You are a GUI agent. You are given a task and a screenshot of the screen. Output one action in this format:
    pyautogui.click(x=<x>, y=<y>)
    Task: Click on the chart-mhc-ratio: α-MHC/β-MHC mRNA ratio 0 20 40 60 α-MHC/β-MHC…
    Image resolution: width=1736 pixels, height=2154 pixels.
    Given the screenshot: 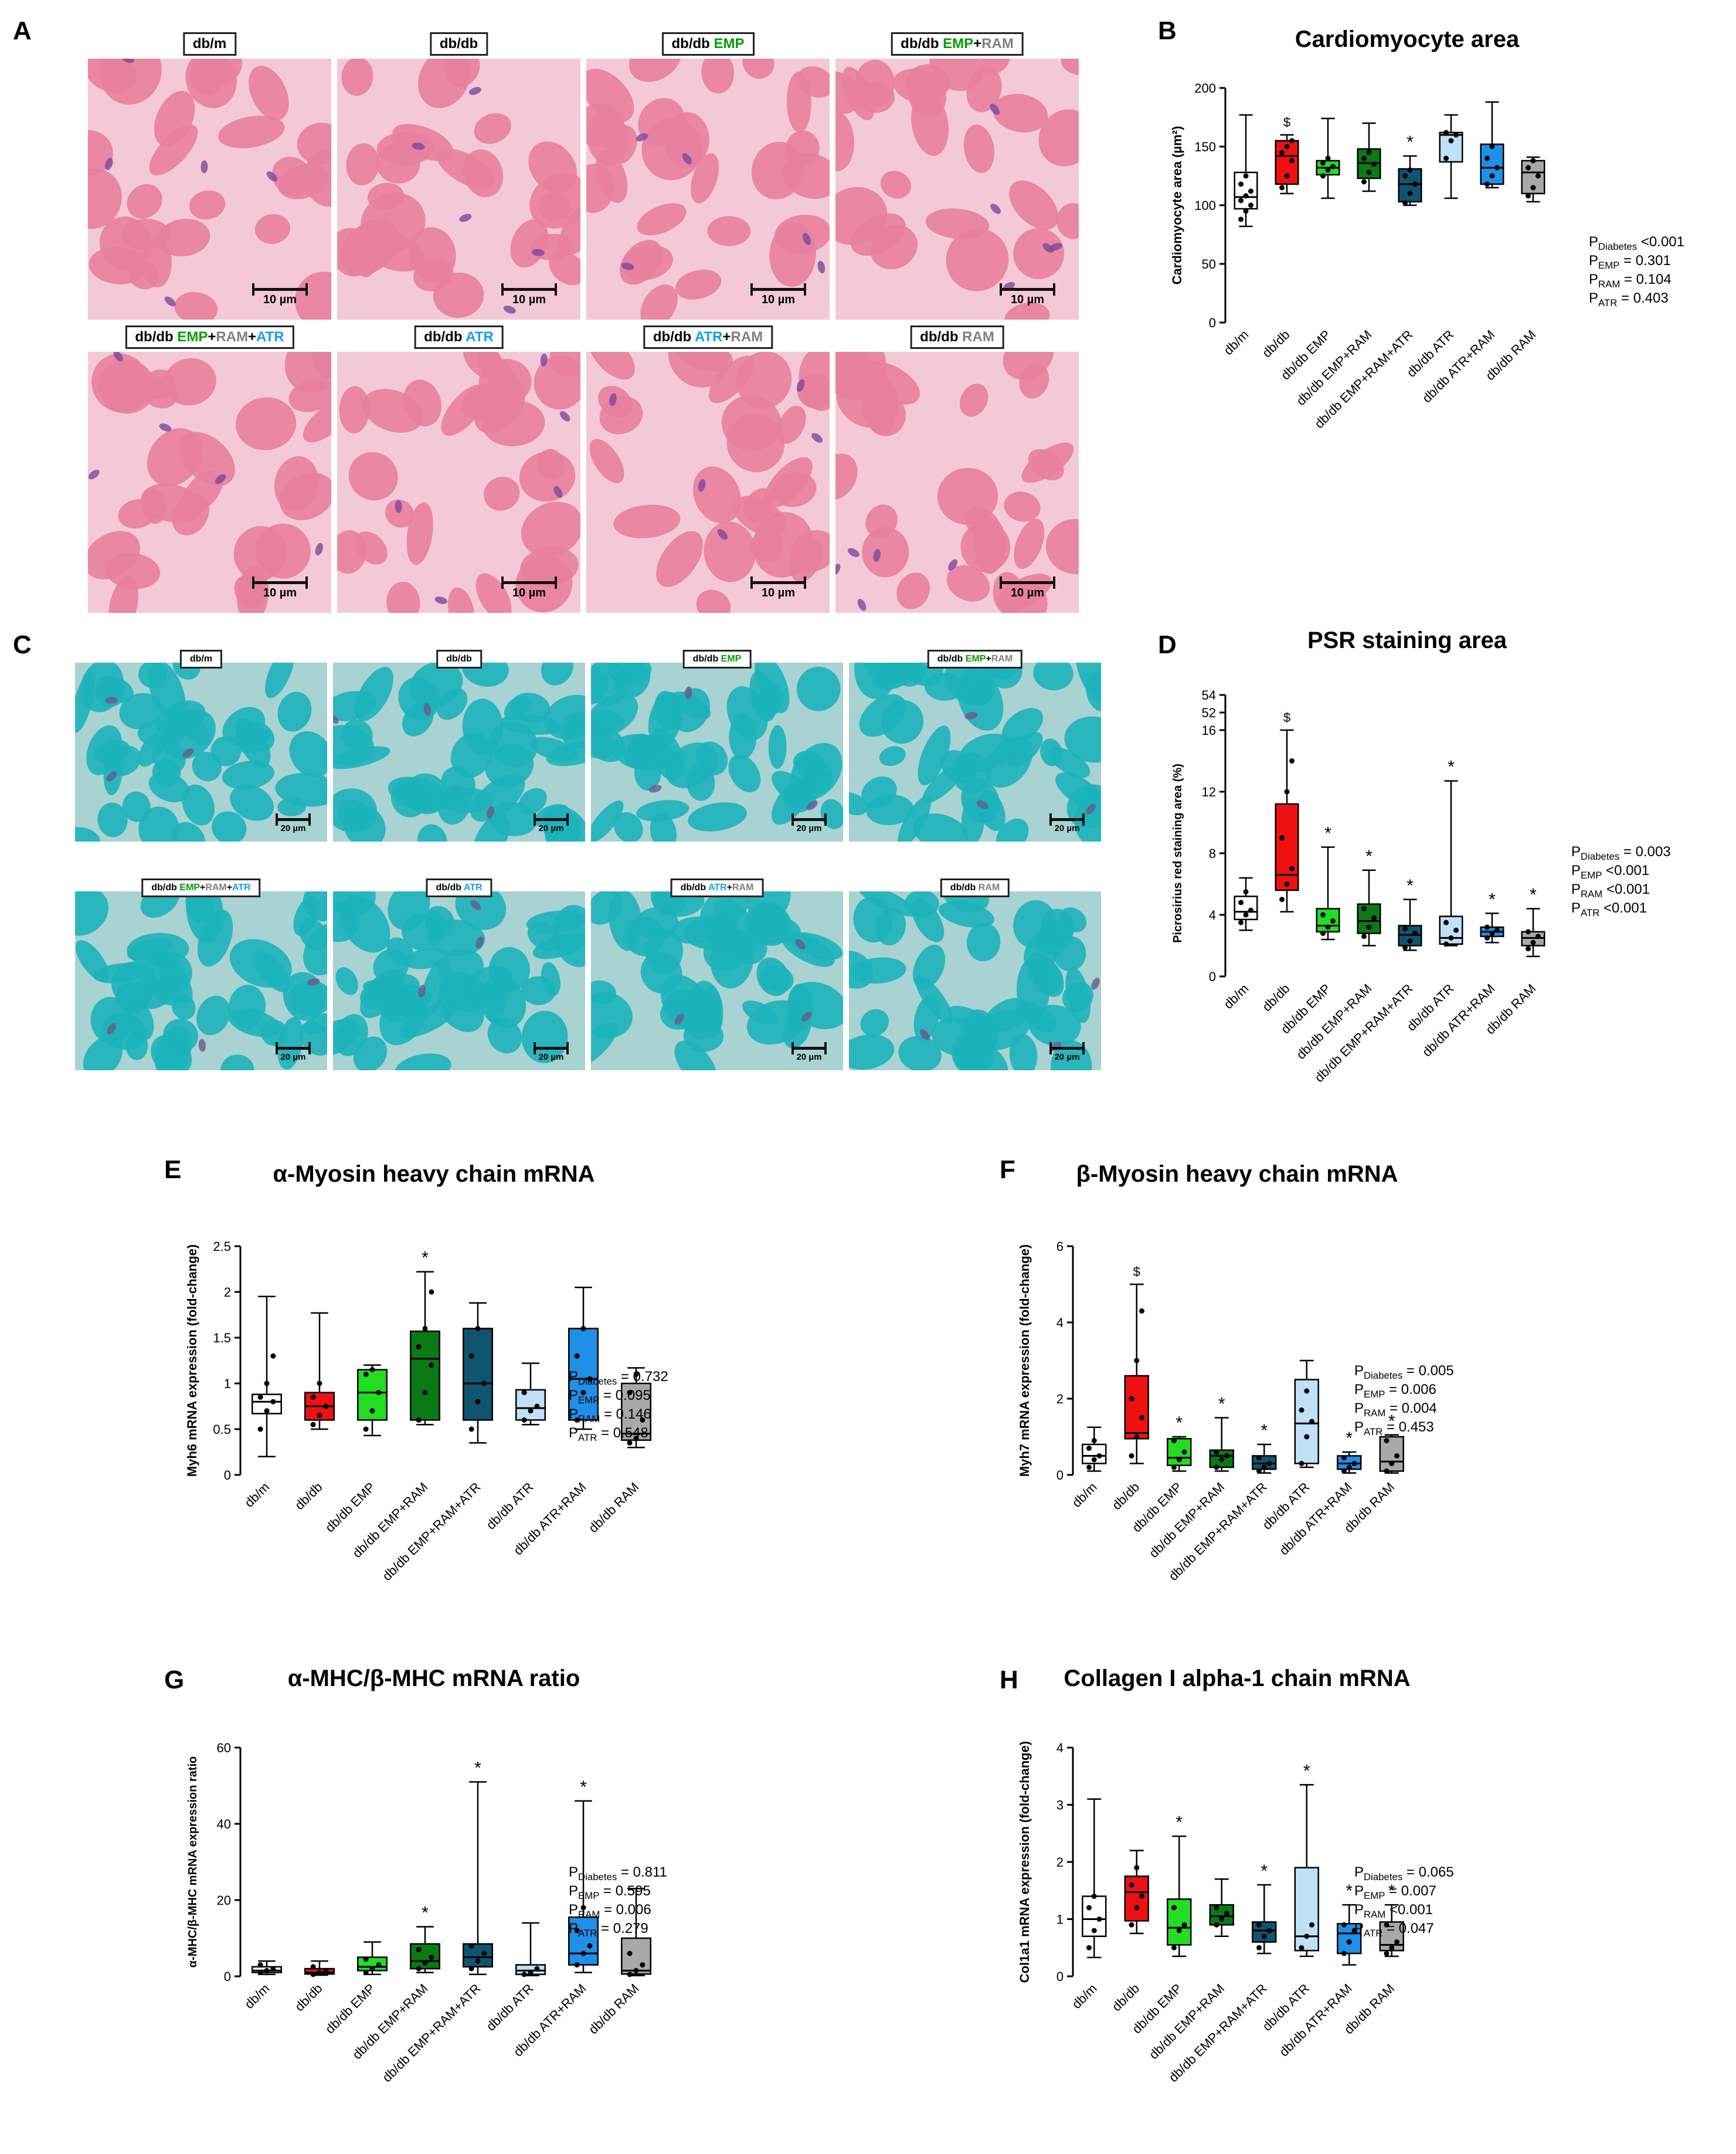 What is the action you would take?
    pyautogui.click(x=562, y=1903)
    